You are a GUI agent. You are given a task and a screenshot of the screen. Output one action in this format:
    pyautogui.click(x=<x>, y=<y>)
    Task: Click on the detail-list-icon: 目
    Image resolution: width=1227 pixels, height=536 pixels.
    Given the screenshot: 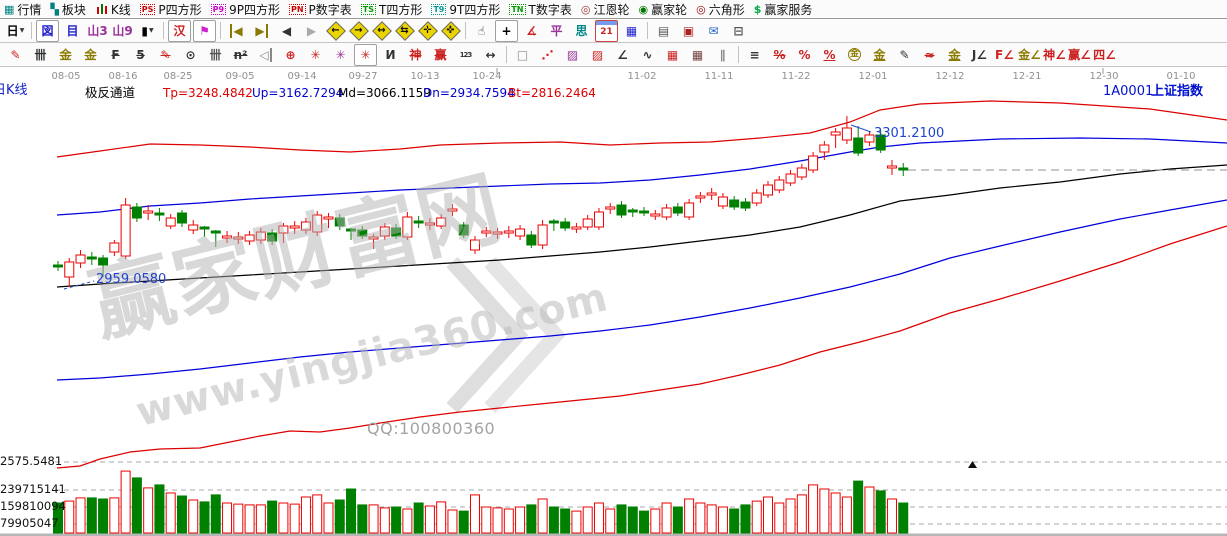 What is the action you would take?
    pyautogui.click(x=72, y=31)
    